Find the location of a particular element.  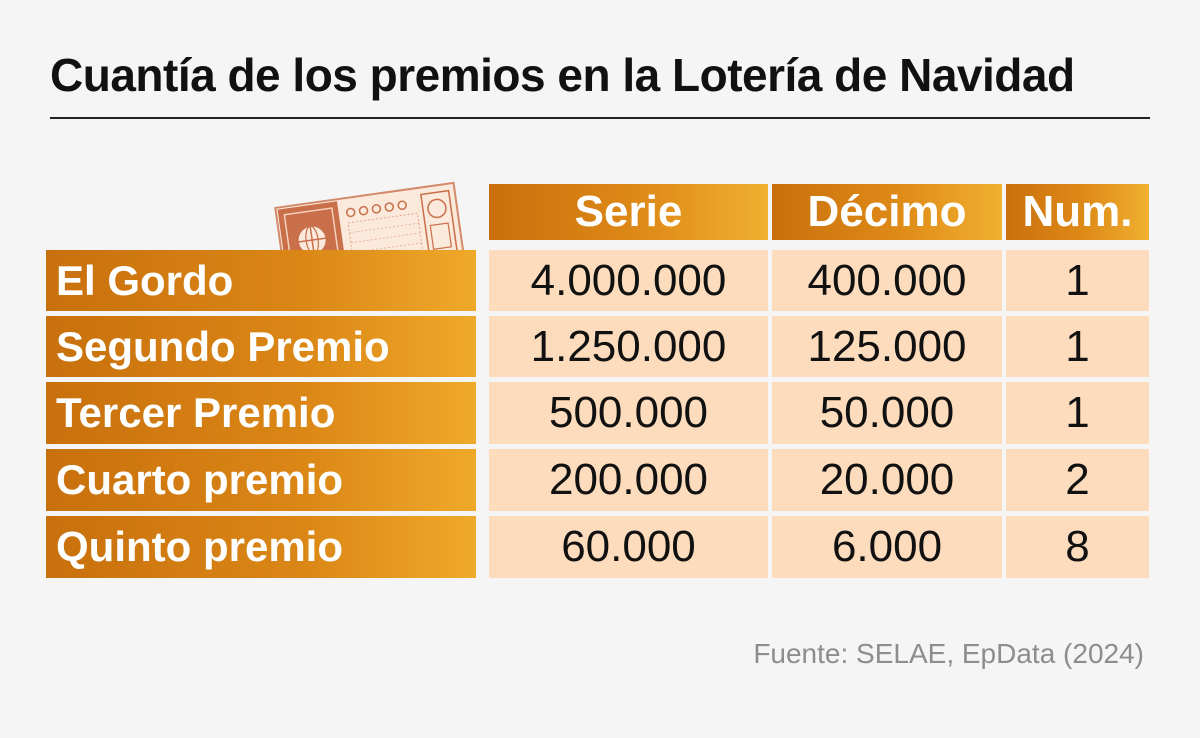

cell-decimo: 6.000 is located at coordinates (887, 547).